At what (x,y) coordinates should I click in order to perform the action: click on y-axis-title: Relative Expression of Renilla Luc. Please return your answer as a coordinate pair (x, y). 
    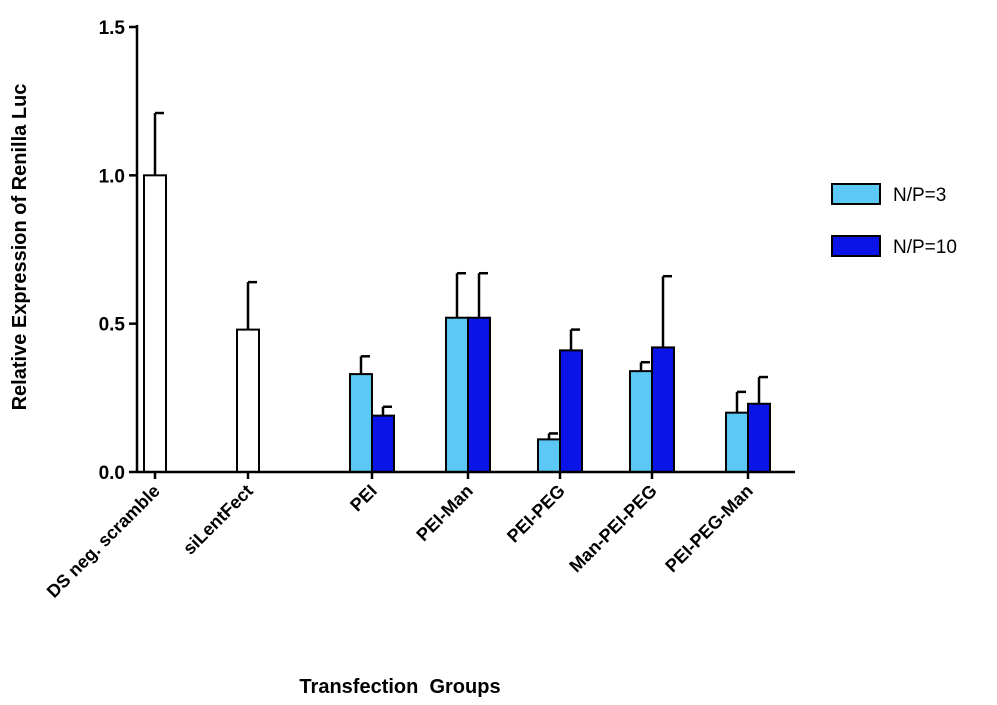
    Looking at the image, I should click on (20, 247).